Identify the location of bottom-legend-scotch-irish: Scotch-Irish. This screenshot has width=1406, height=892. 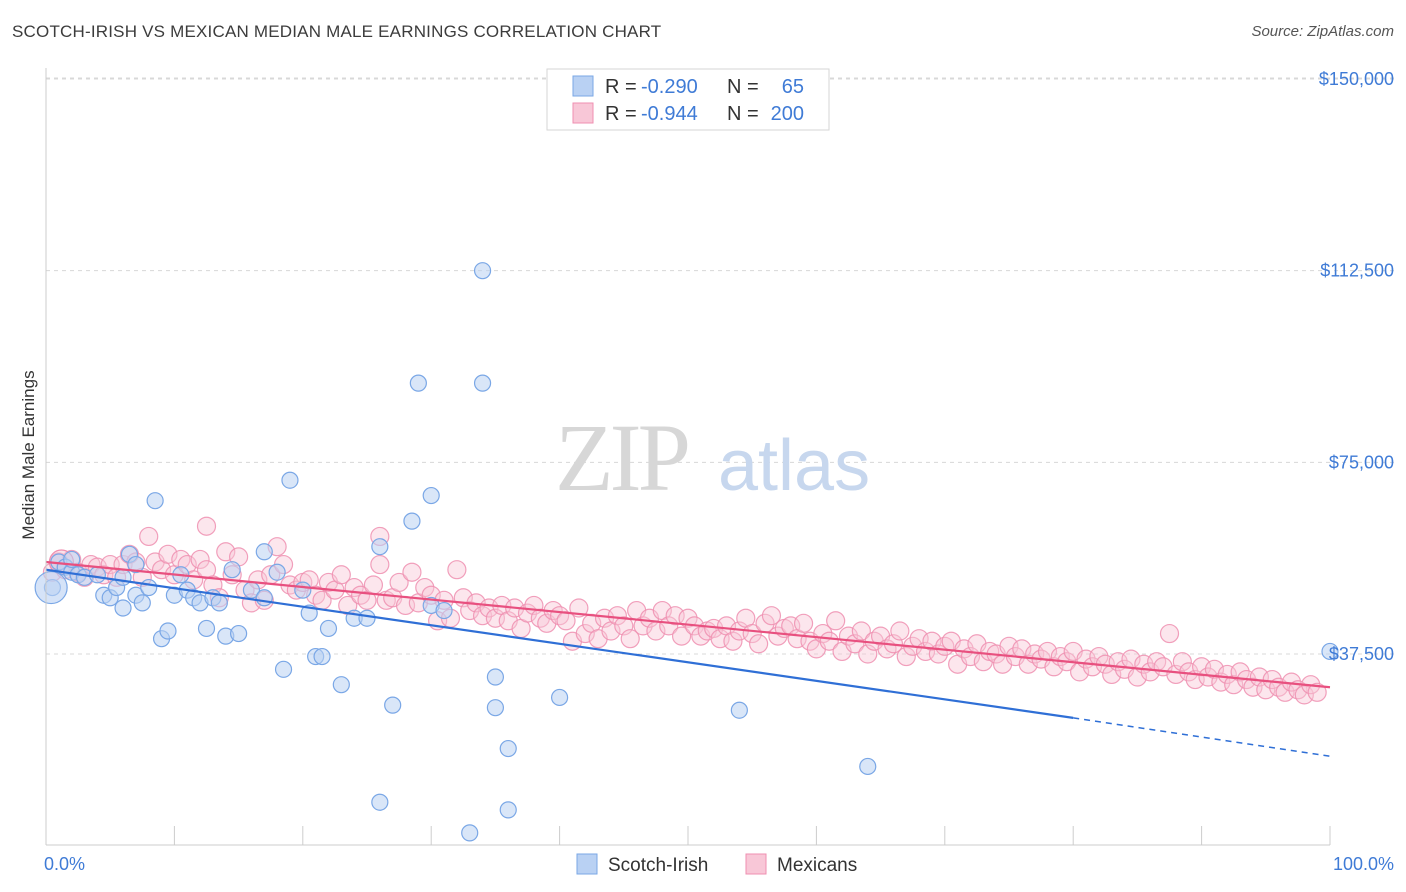
(658, 865).